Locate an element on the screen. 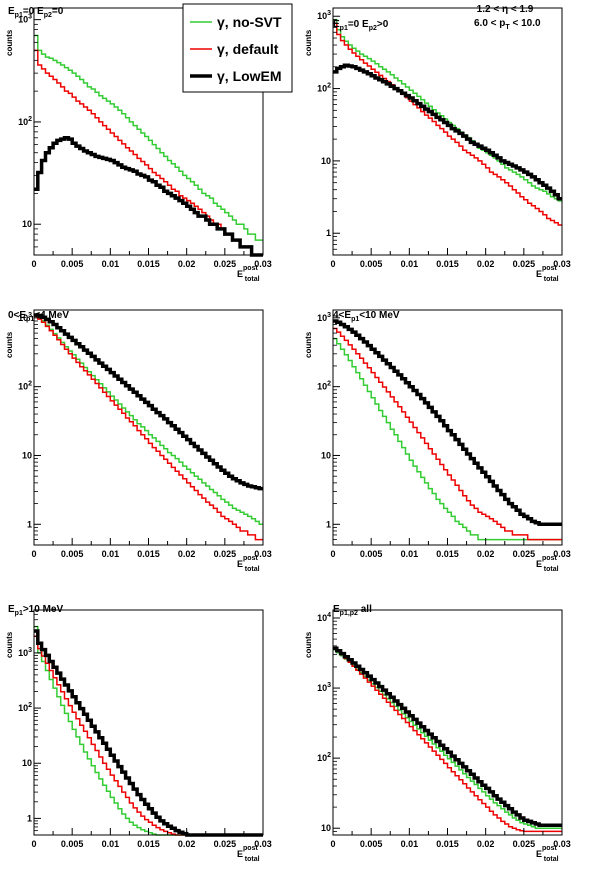 This screenshot has width=596, height=872. panel-title: 4<Ep1<10 MeV is located at coordinates (366, 316).